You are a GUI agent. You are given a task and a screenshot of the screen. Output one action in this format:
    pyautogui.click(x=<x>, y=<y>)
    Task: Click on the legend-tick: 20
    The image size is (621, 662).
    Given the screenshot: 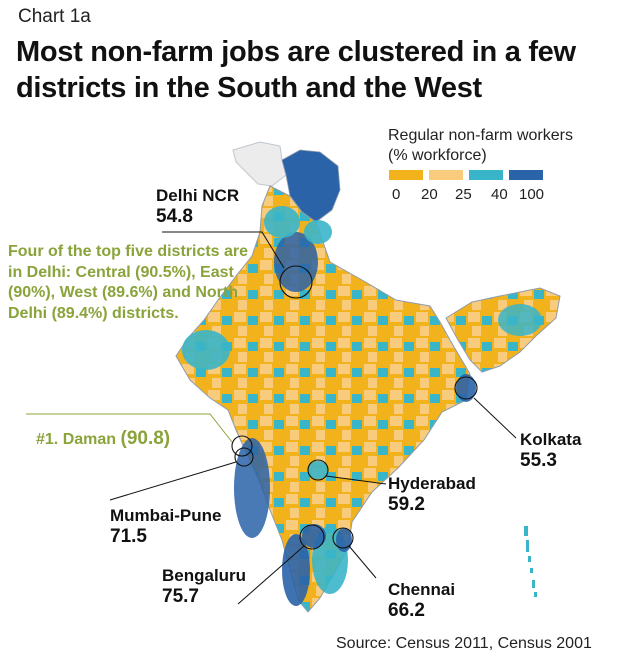 What is the action you would take?
    pyautogui.click(x=429, y=194)
    